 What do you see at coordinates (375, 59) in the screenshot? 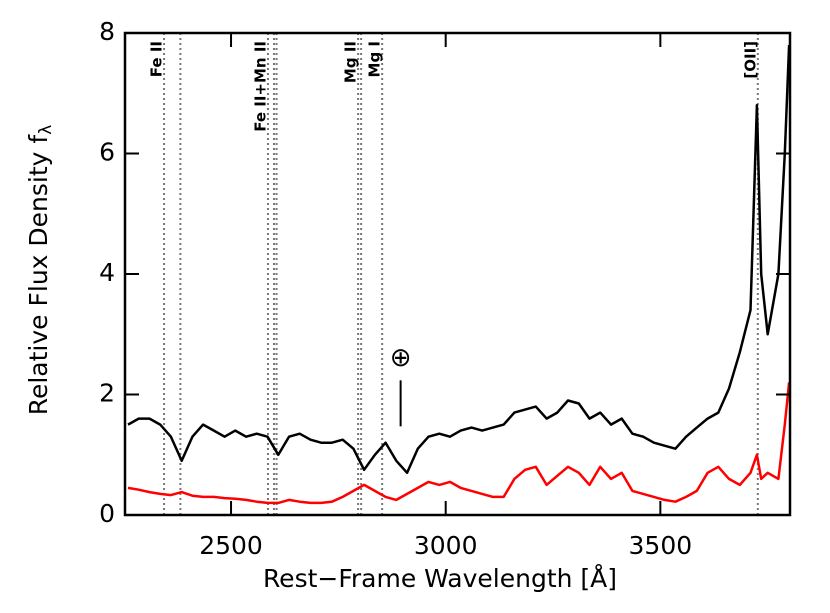
I see `line-marker-label: Mg I` at bounding box center [375, 59].